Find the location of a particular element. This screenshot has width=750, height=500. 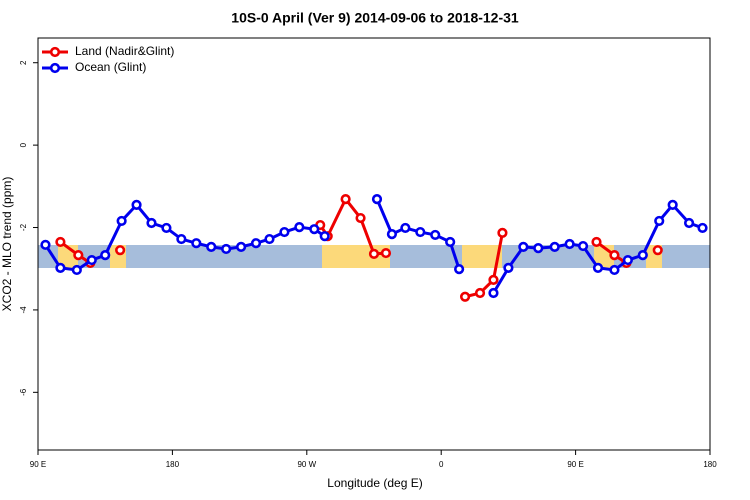

x-tick-label: 0 is located at coordinates (441, 464).